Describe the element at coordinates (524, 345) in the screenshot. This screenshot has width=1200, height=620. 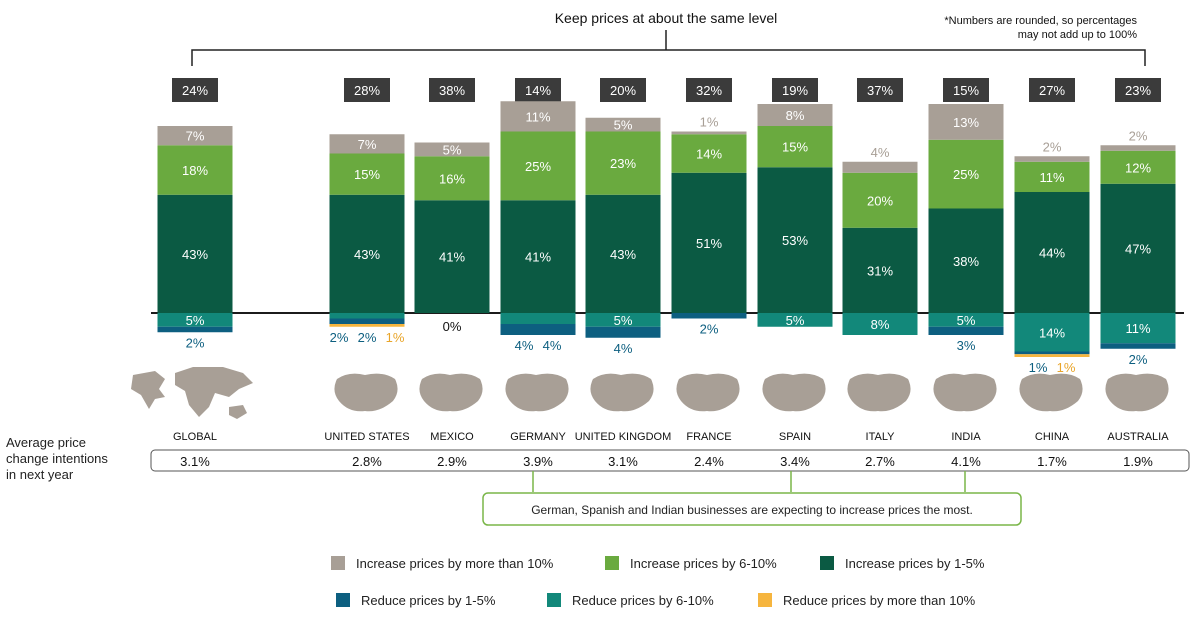
I see `label-red_6_10-germany: 4%` at that location.